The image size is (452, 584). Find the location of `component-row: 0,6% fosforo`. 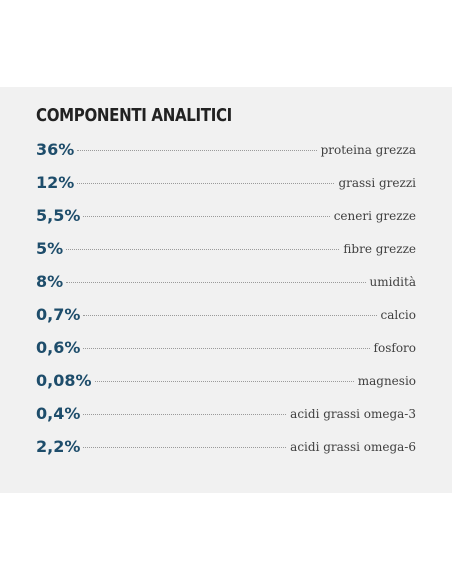

component-row: 0,6% fosforo is located at coordinates (226, 347).